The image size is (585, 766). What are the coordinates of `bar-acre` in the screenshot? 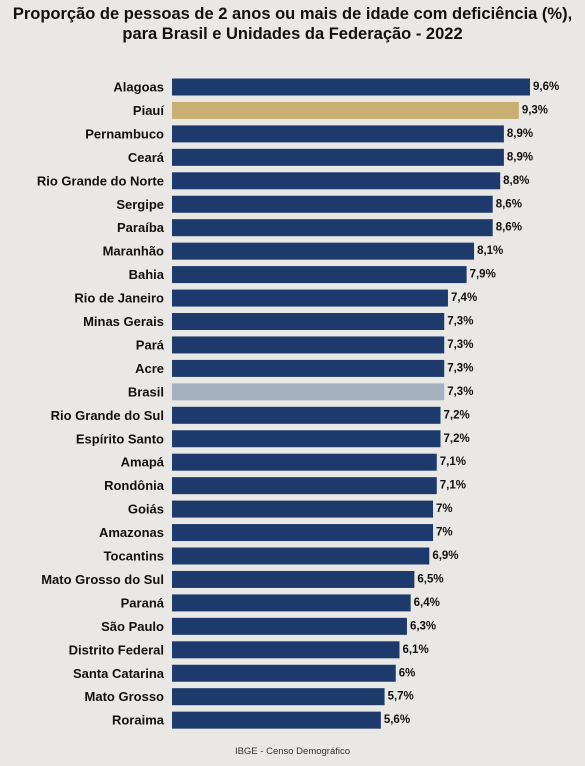 It's located at (308, 368).